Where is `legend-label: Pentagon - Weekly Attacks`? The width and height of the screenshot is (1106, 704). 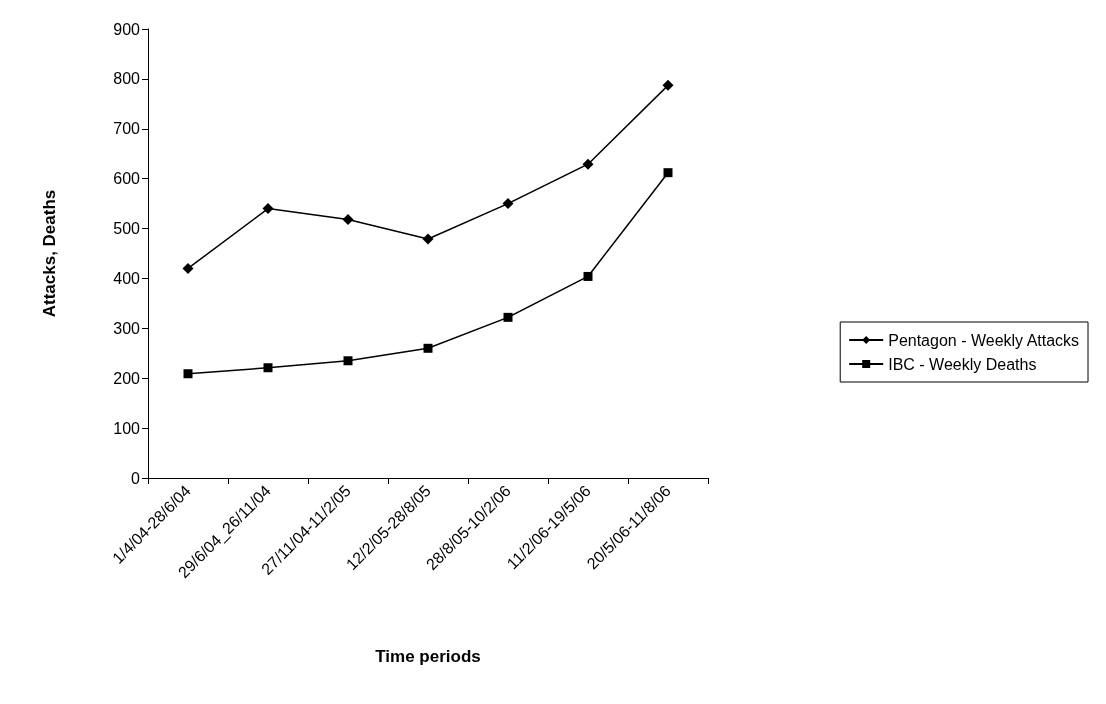
legend-label: Pentagon - Weekly Attacks is located at coordinates (984, 340).